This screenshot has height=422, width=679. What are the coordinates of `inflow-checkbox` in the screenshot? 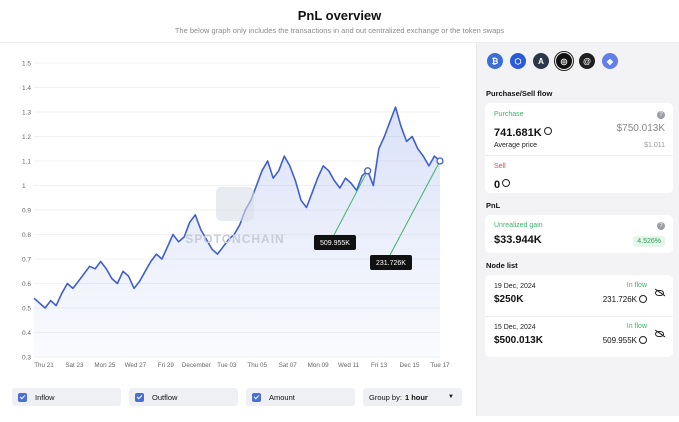 It's located at (22, 397).